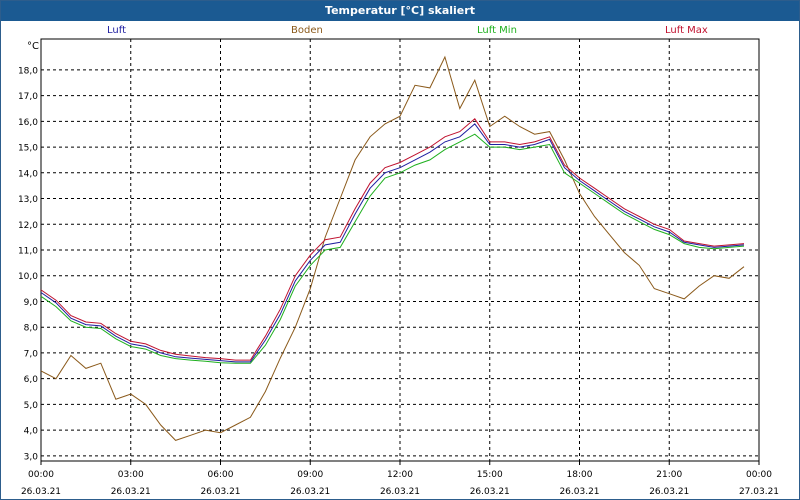 The width and height of the screenshot is (800, 500). Describe the element at coordinates (31, 406) in the screenshot. I see `y-tick-label: 5,0` at that location.